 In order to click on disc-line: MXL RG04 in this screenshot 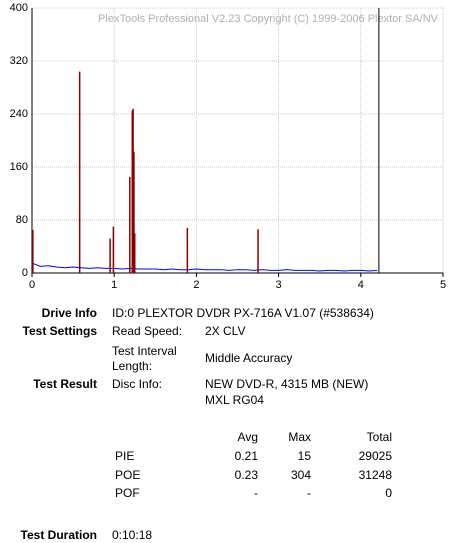, I will do `click(234, 400)`.